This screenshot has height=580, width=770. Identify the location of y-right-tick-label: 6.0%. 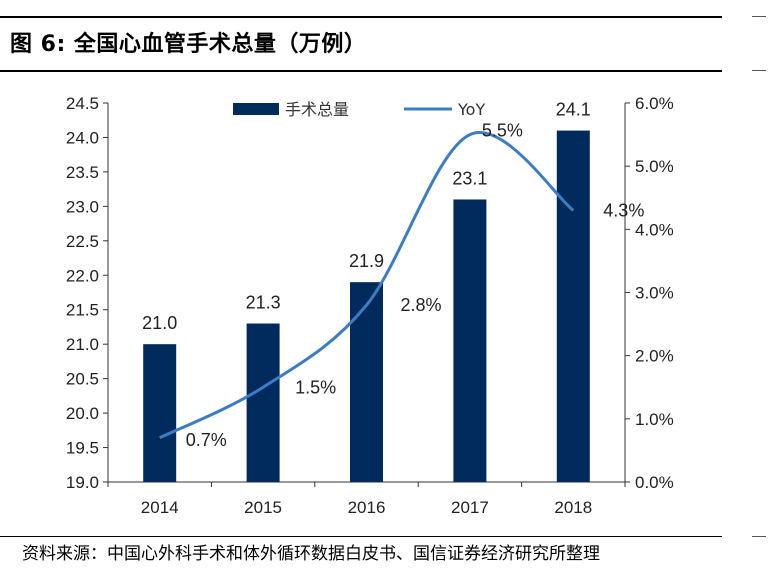
(654, 103).